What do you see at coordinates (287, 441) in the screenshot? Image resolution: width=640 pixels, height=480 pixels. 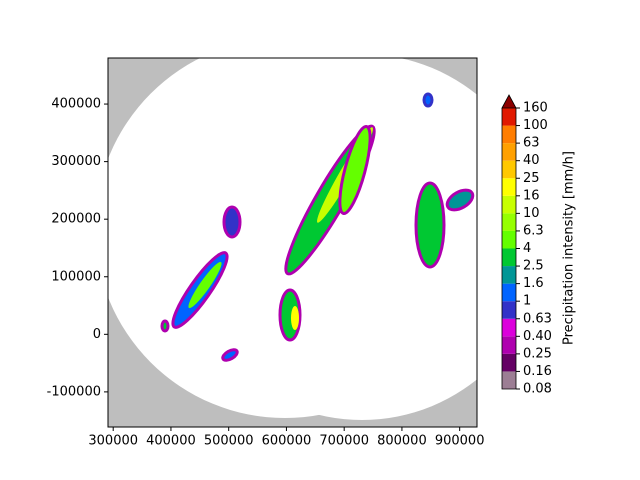 I see `x-tick-label: 600000` at bounding box center [287, 441].